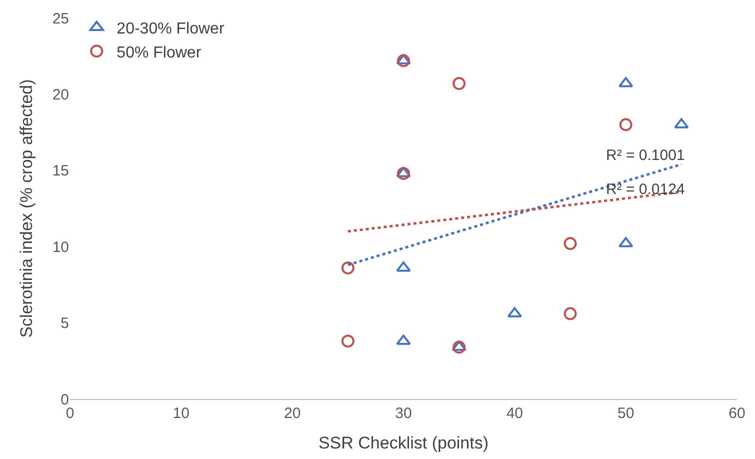  Describe the element at coordinates (26, 208) in the screenshot. I see `y-axis-title: Sclerotinia index (% crop affected)` at that location.